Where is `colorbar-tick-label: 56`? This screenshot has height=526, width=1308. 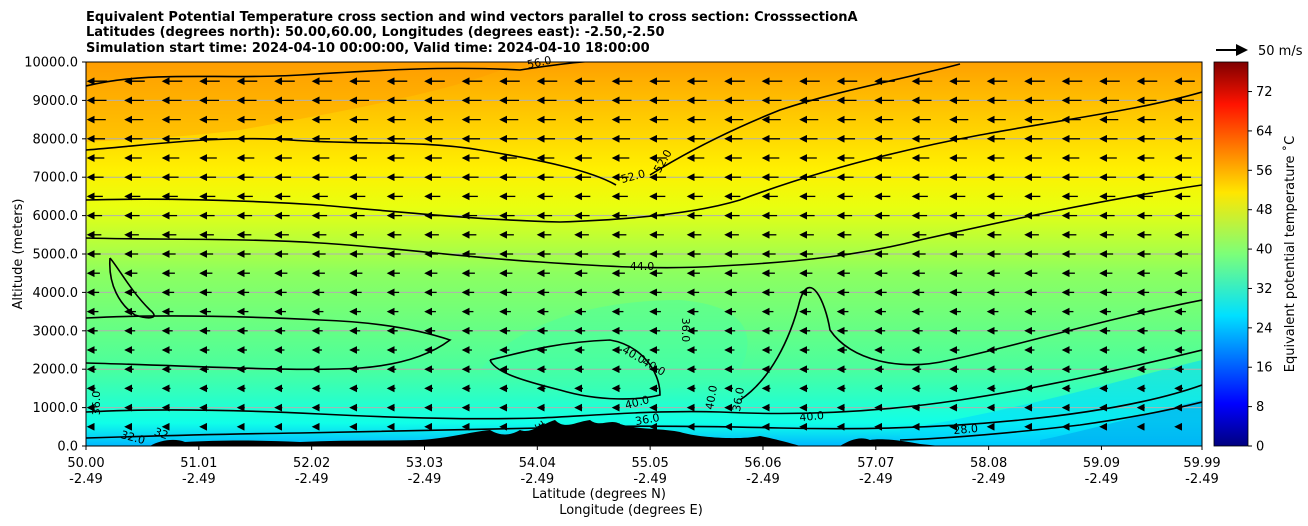 colorbar-tick-label: 56 is located at coordinates (1264, 171).